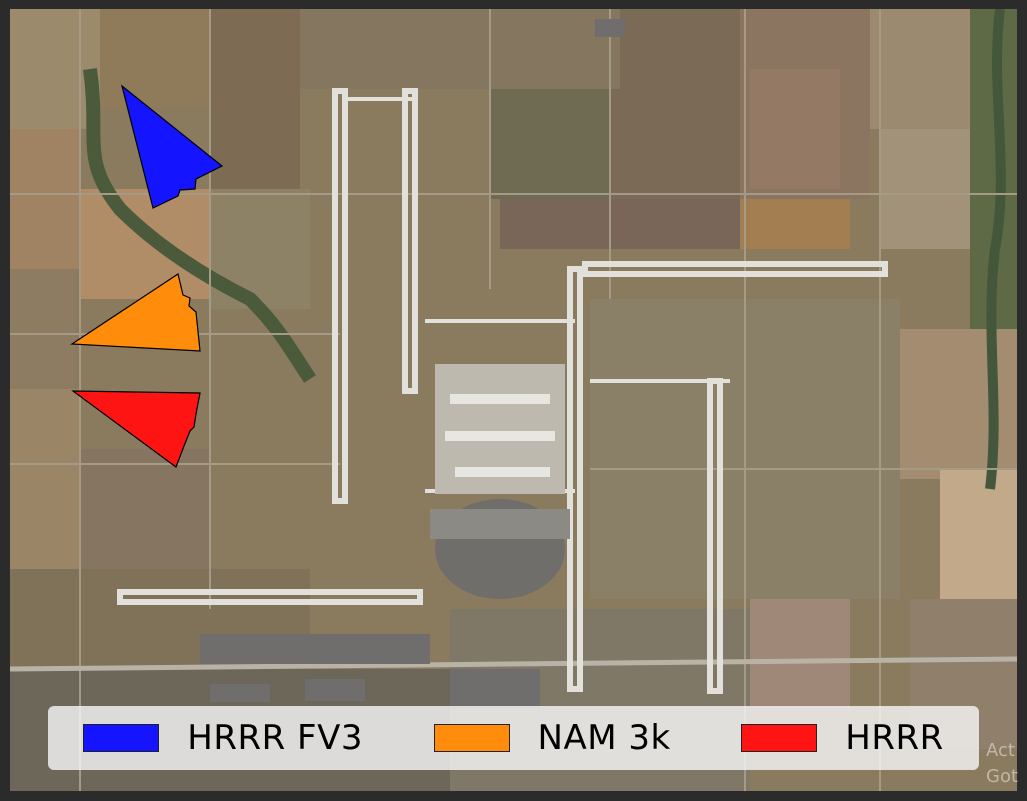  What do you see at coordinates (513, 664) in the screenshot?
I see `highway` at bounding box center [513, 664].